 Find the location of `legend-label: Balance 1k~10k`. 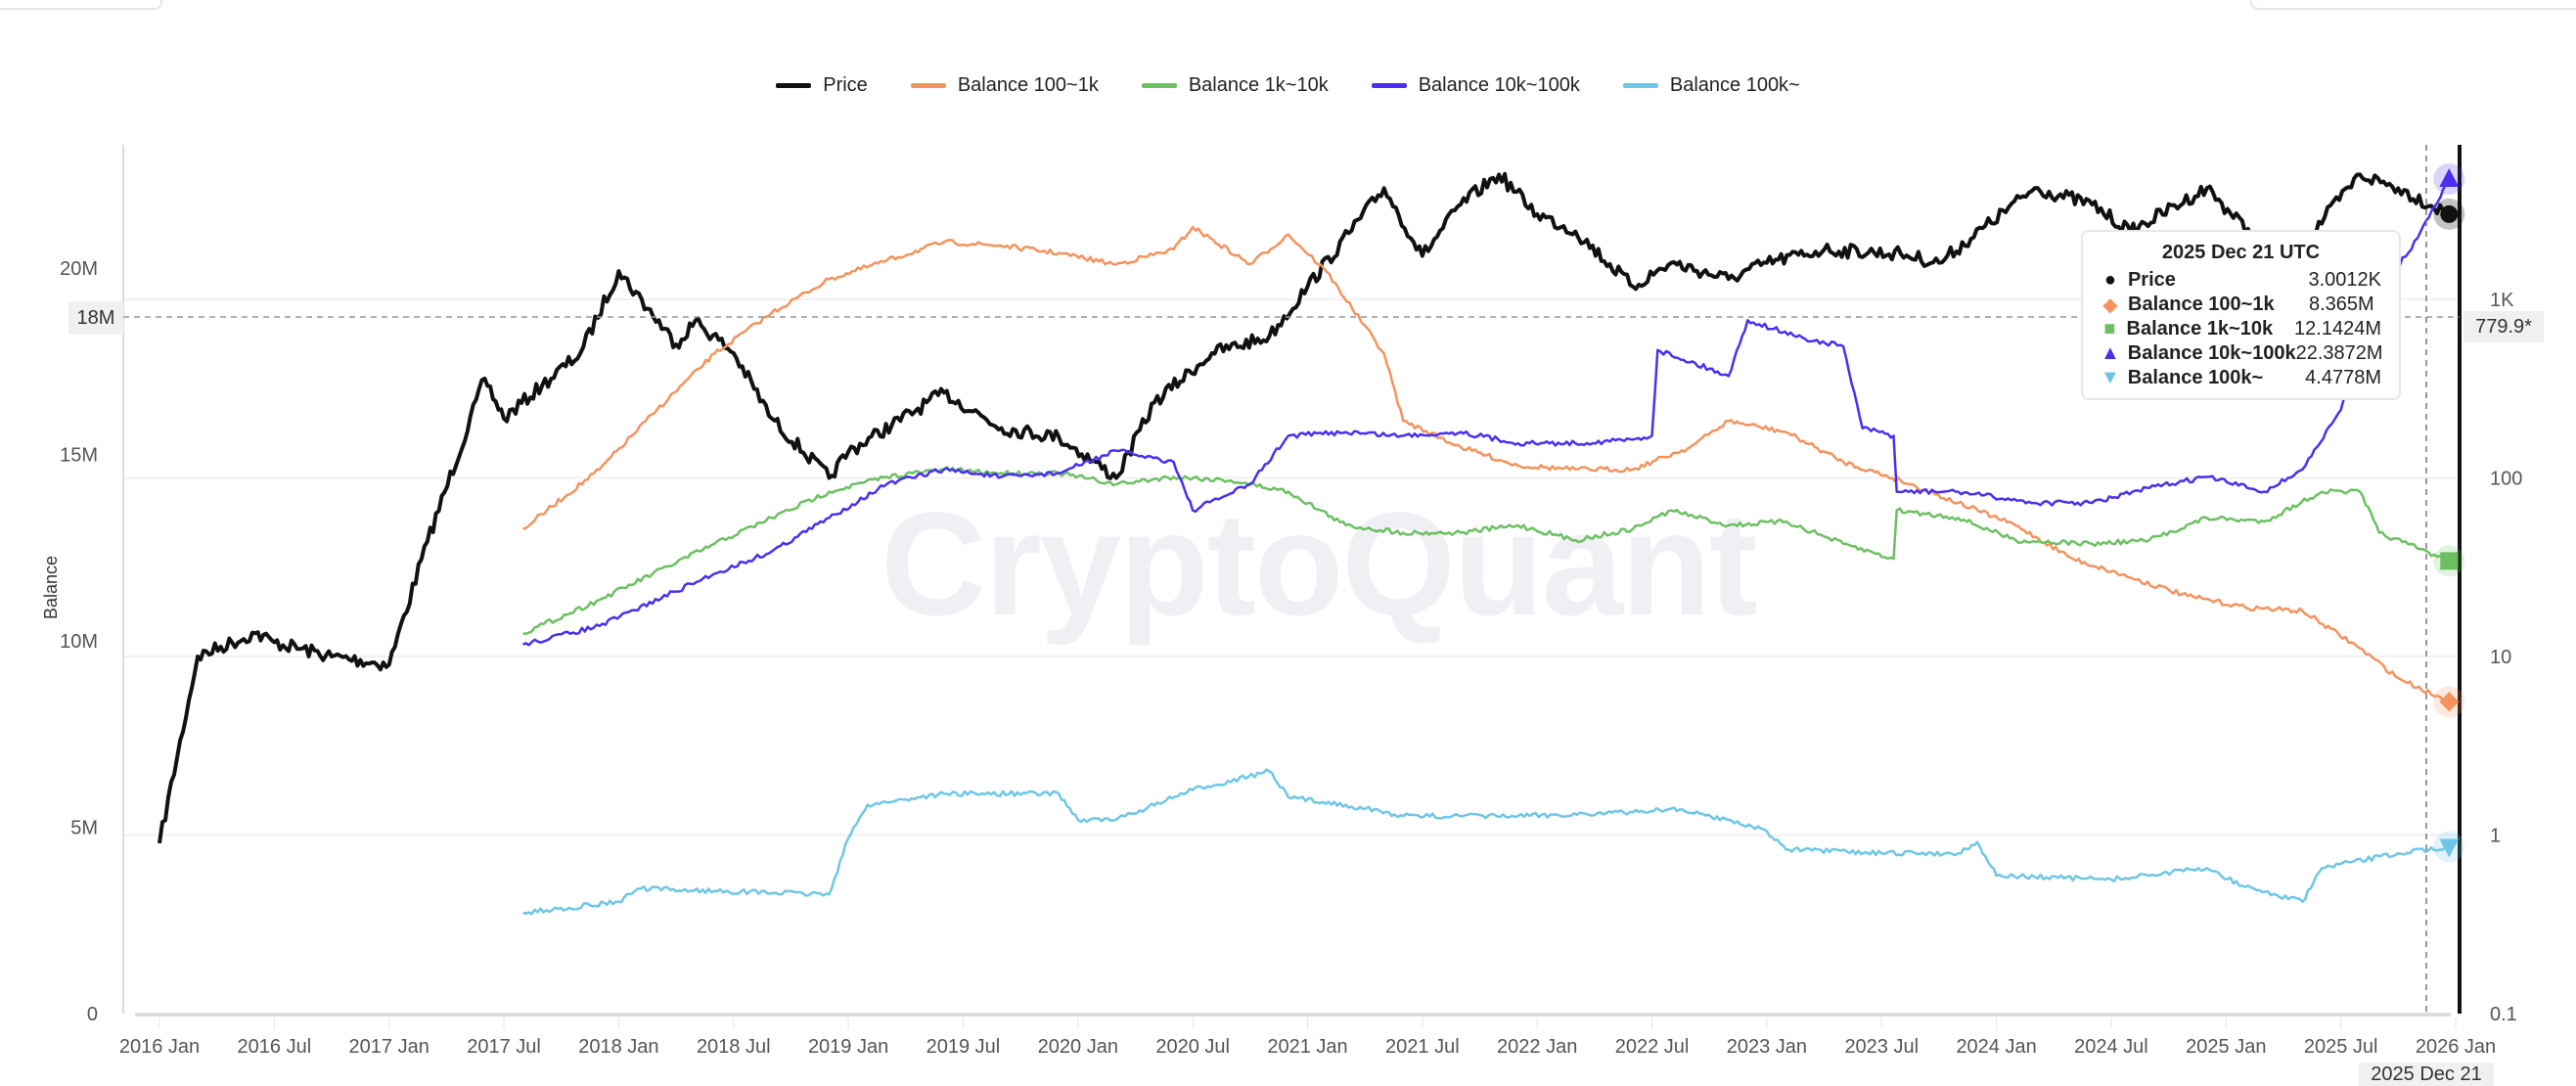

legend-label: Balance 1k~10k is located at coordinates (1258, 85).